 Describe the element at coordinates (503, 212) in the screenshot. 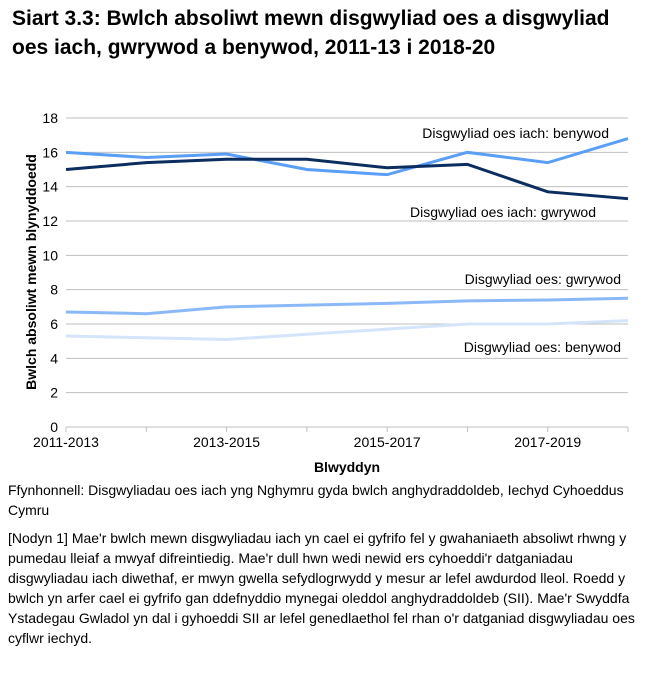

I see `series-label: Disgwyliad oes iach: gwrywod` at that location.